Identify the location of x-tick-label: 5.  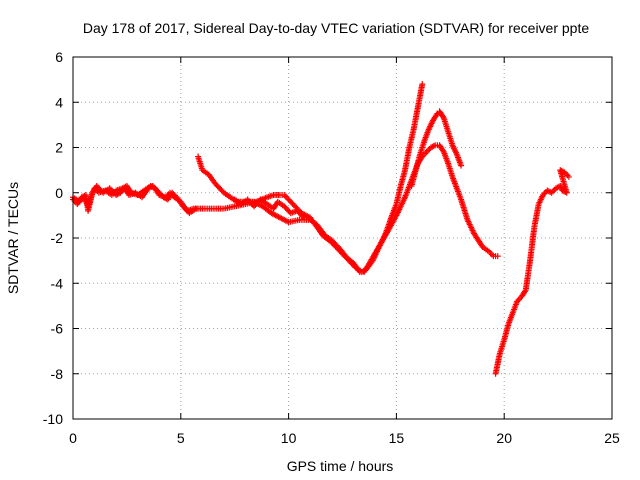
(181, 438).